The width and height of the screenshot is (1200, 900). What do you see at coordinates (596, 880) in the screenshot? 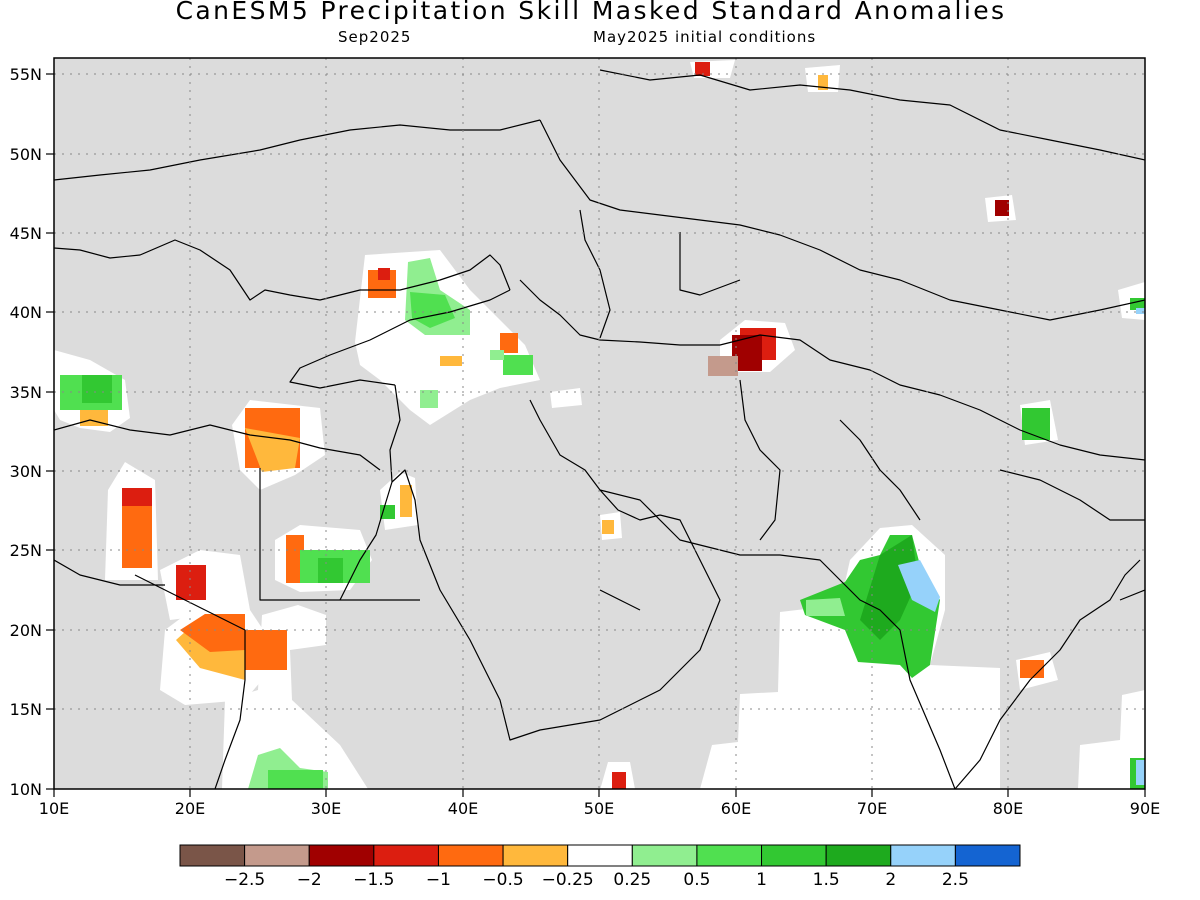
I see `colorbar-labels: −2.5 −2 −1.5 −1 −0.5 −0.25 0.25 0.5 1 1.5 2 2.5` at bounding box center [596, 880].